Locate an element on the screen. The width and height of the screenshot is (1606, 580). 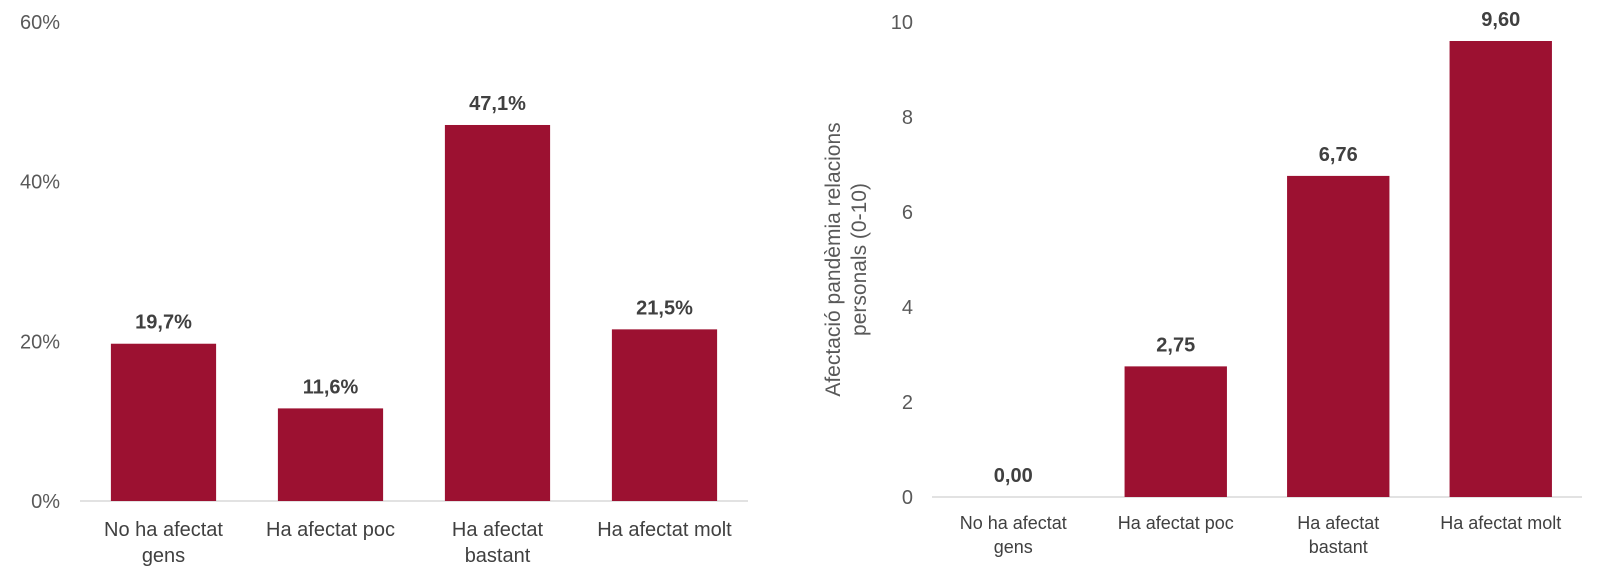
y-tick-label: 4 is located at coordinates (907, 308).